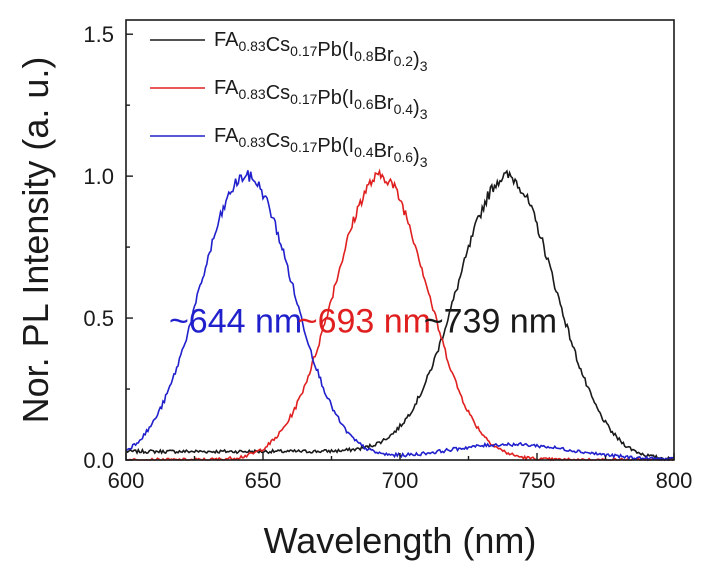 This screenshot has height=571, width=728. Describe the element at coordinates (98, 460) in the screenshot. I see `y-tick-label: 0.0` at that location.